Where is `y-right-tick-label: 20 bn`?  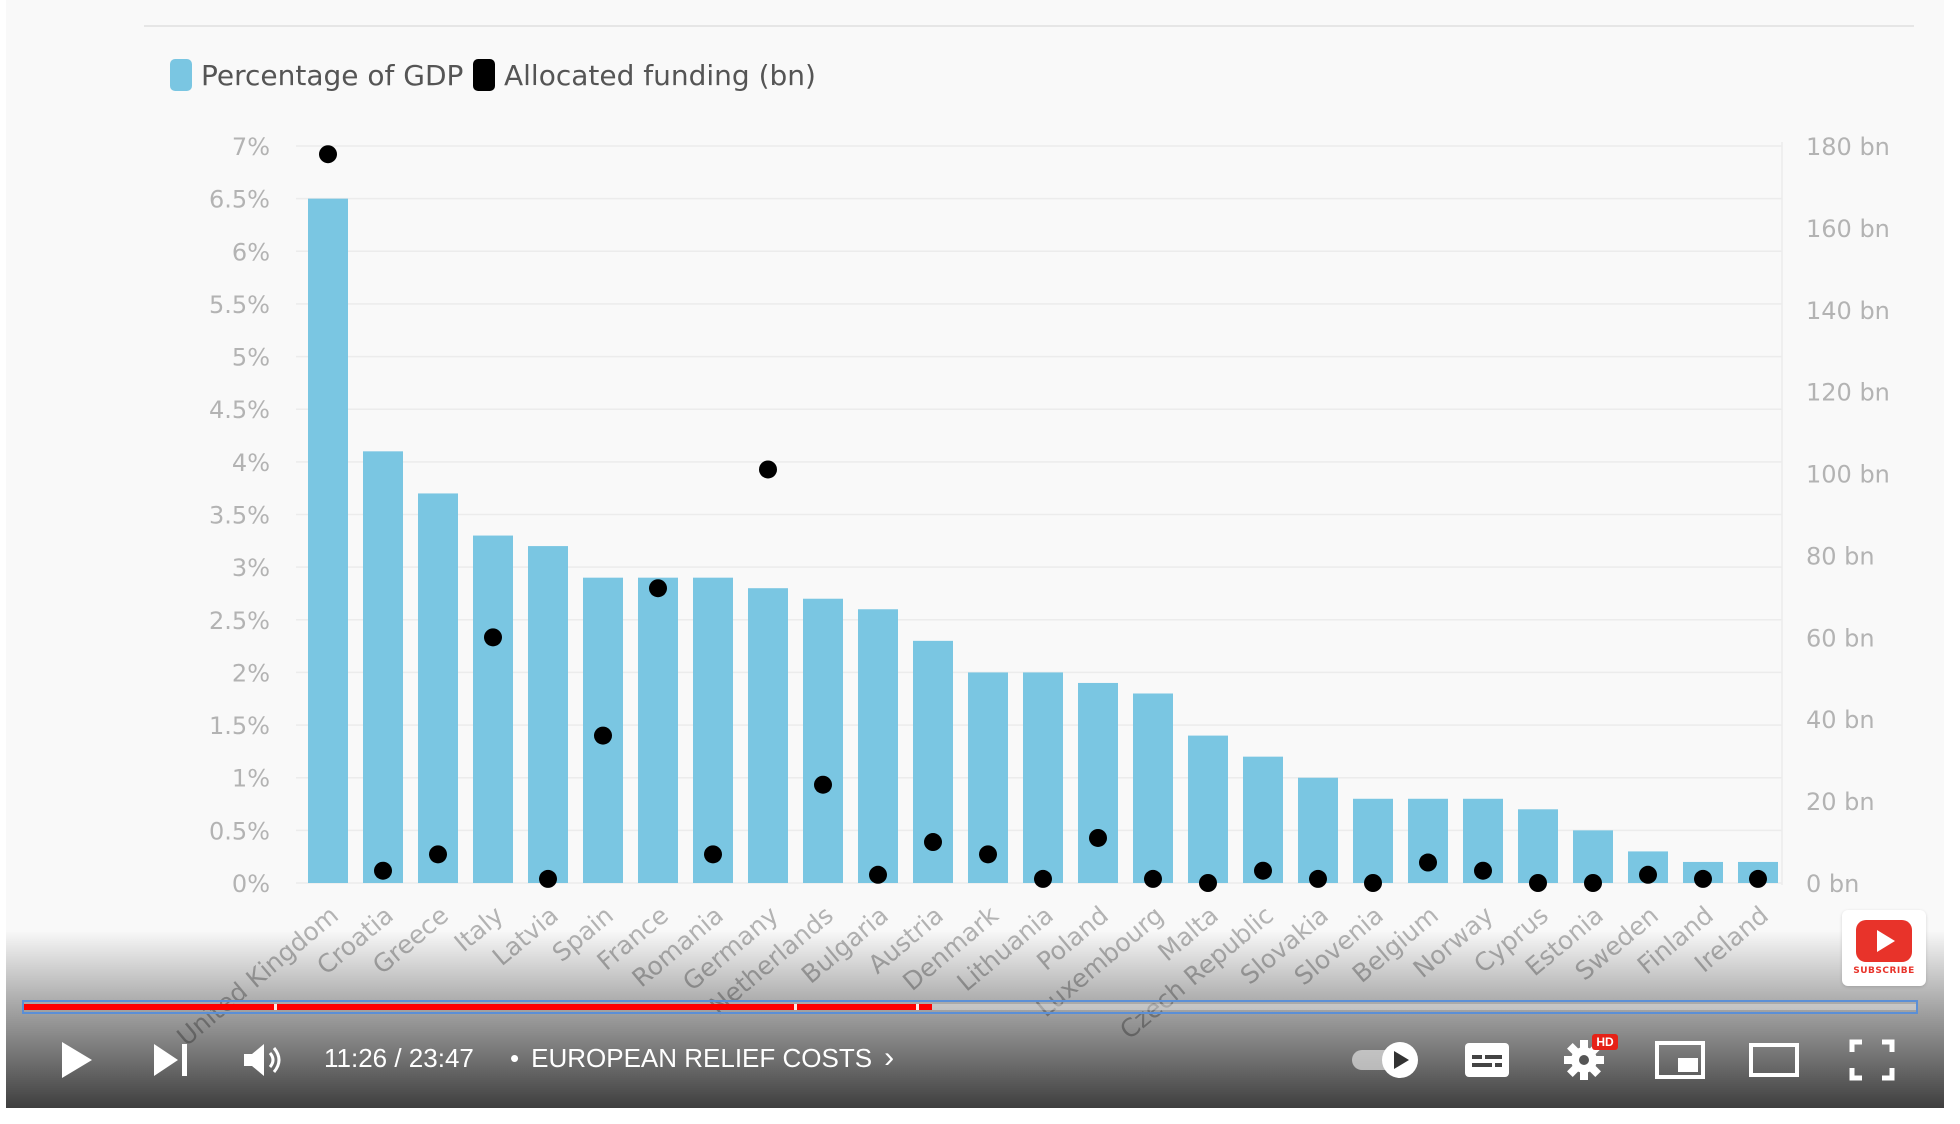
y-right-tick-label: 20 bn is located at coordinates (1840, 802).